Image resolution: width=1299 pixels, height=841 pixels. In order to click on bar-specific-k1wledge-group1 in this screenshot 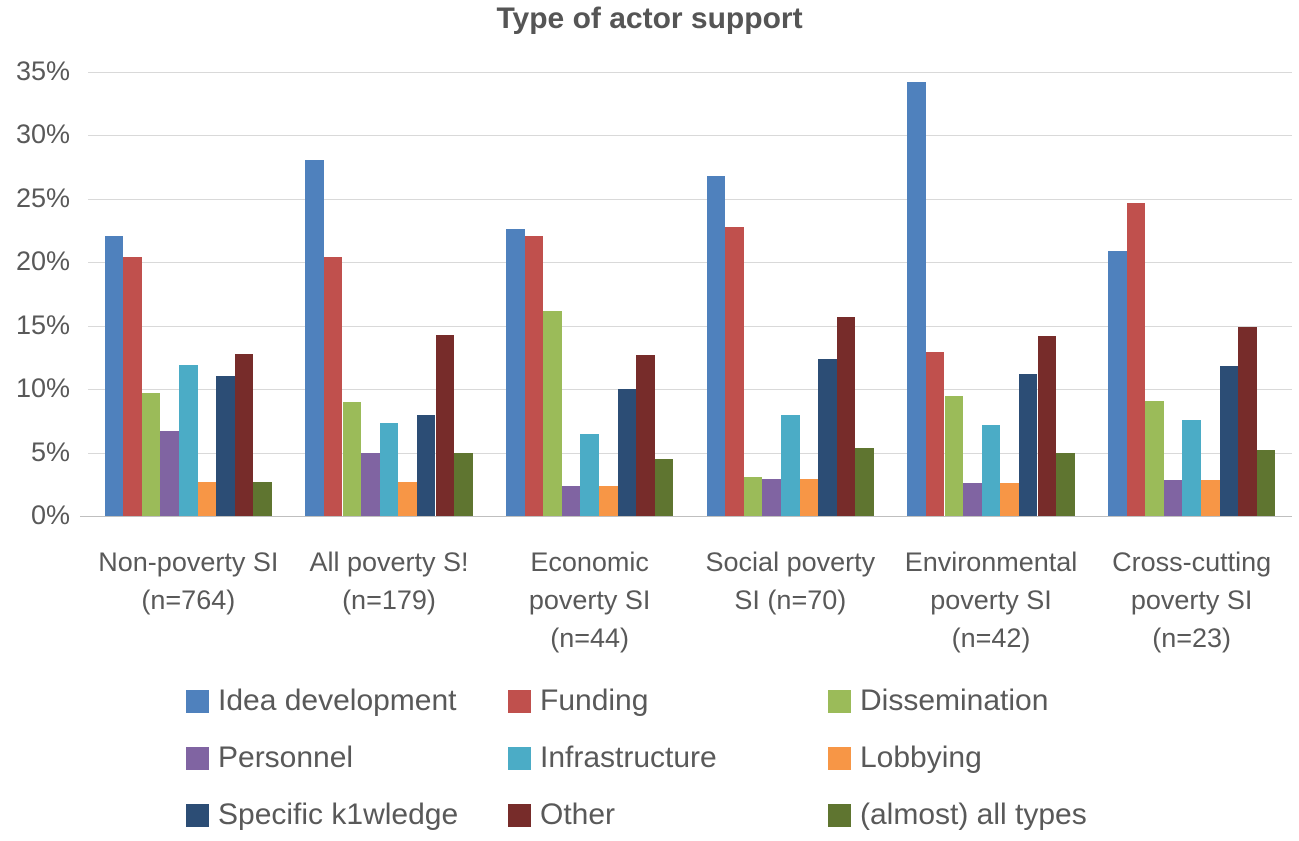, I will do `click(225, 446)`.